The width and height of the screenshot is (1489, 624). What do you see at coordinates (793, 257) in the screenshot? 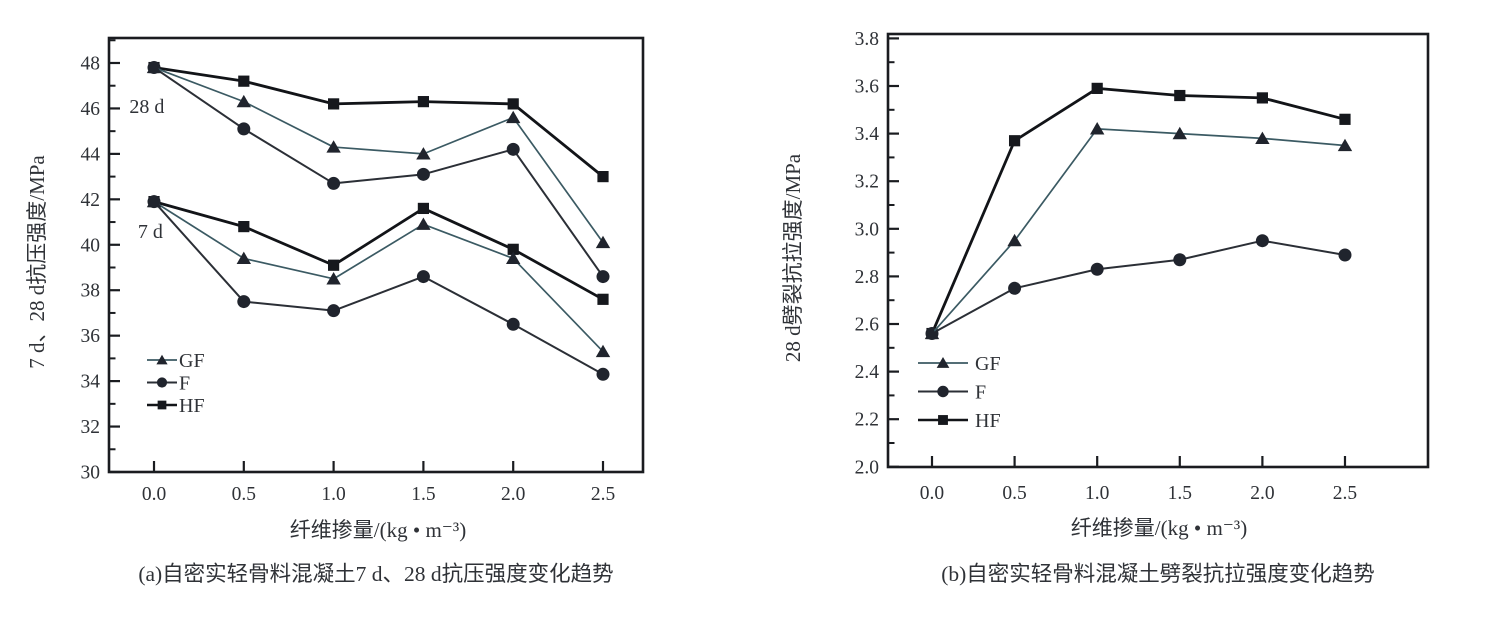
I see `chart-b-y-axis-title: 28 d劈裂抗拉强度/MPa` at bounding box center [793, 257].